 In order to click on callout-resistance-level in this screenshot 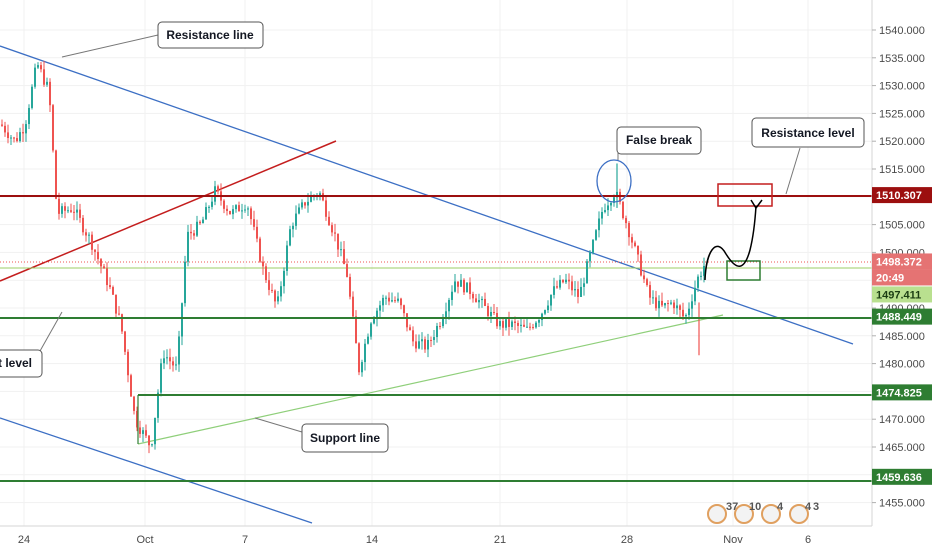, I will do `click(808, 132)`.